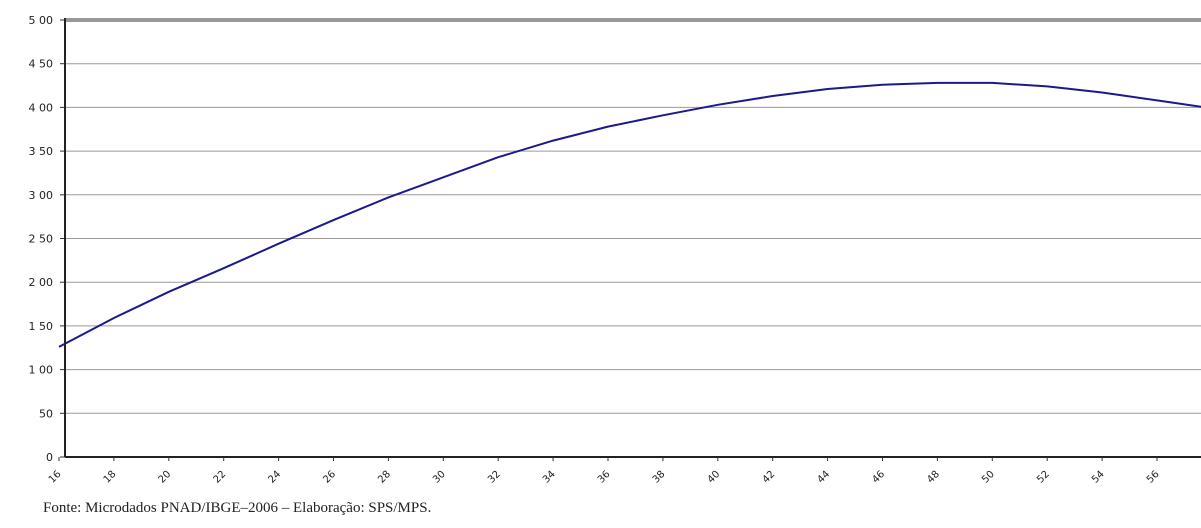 The height and width of the screenshot is (528, 1201). I want to click on x-tick-label: 16, so click(55, 477).